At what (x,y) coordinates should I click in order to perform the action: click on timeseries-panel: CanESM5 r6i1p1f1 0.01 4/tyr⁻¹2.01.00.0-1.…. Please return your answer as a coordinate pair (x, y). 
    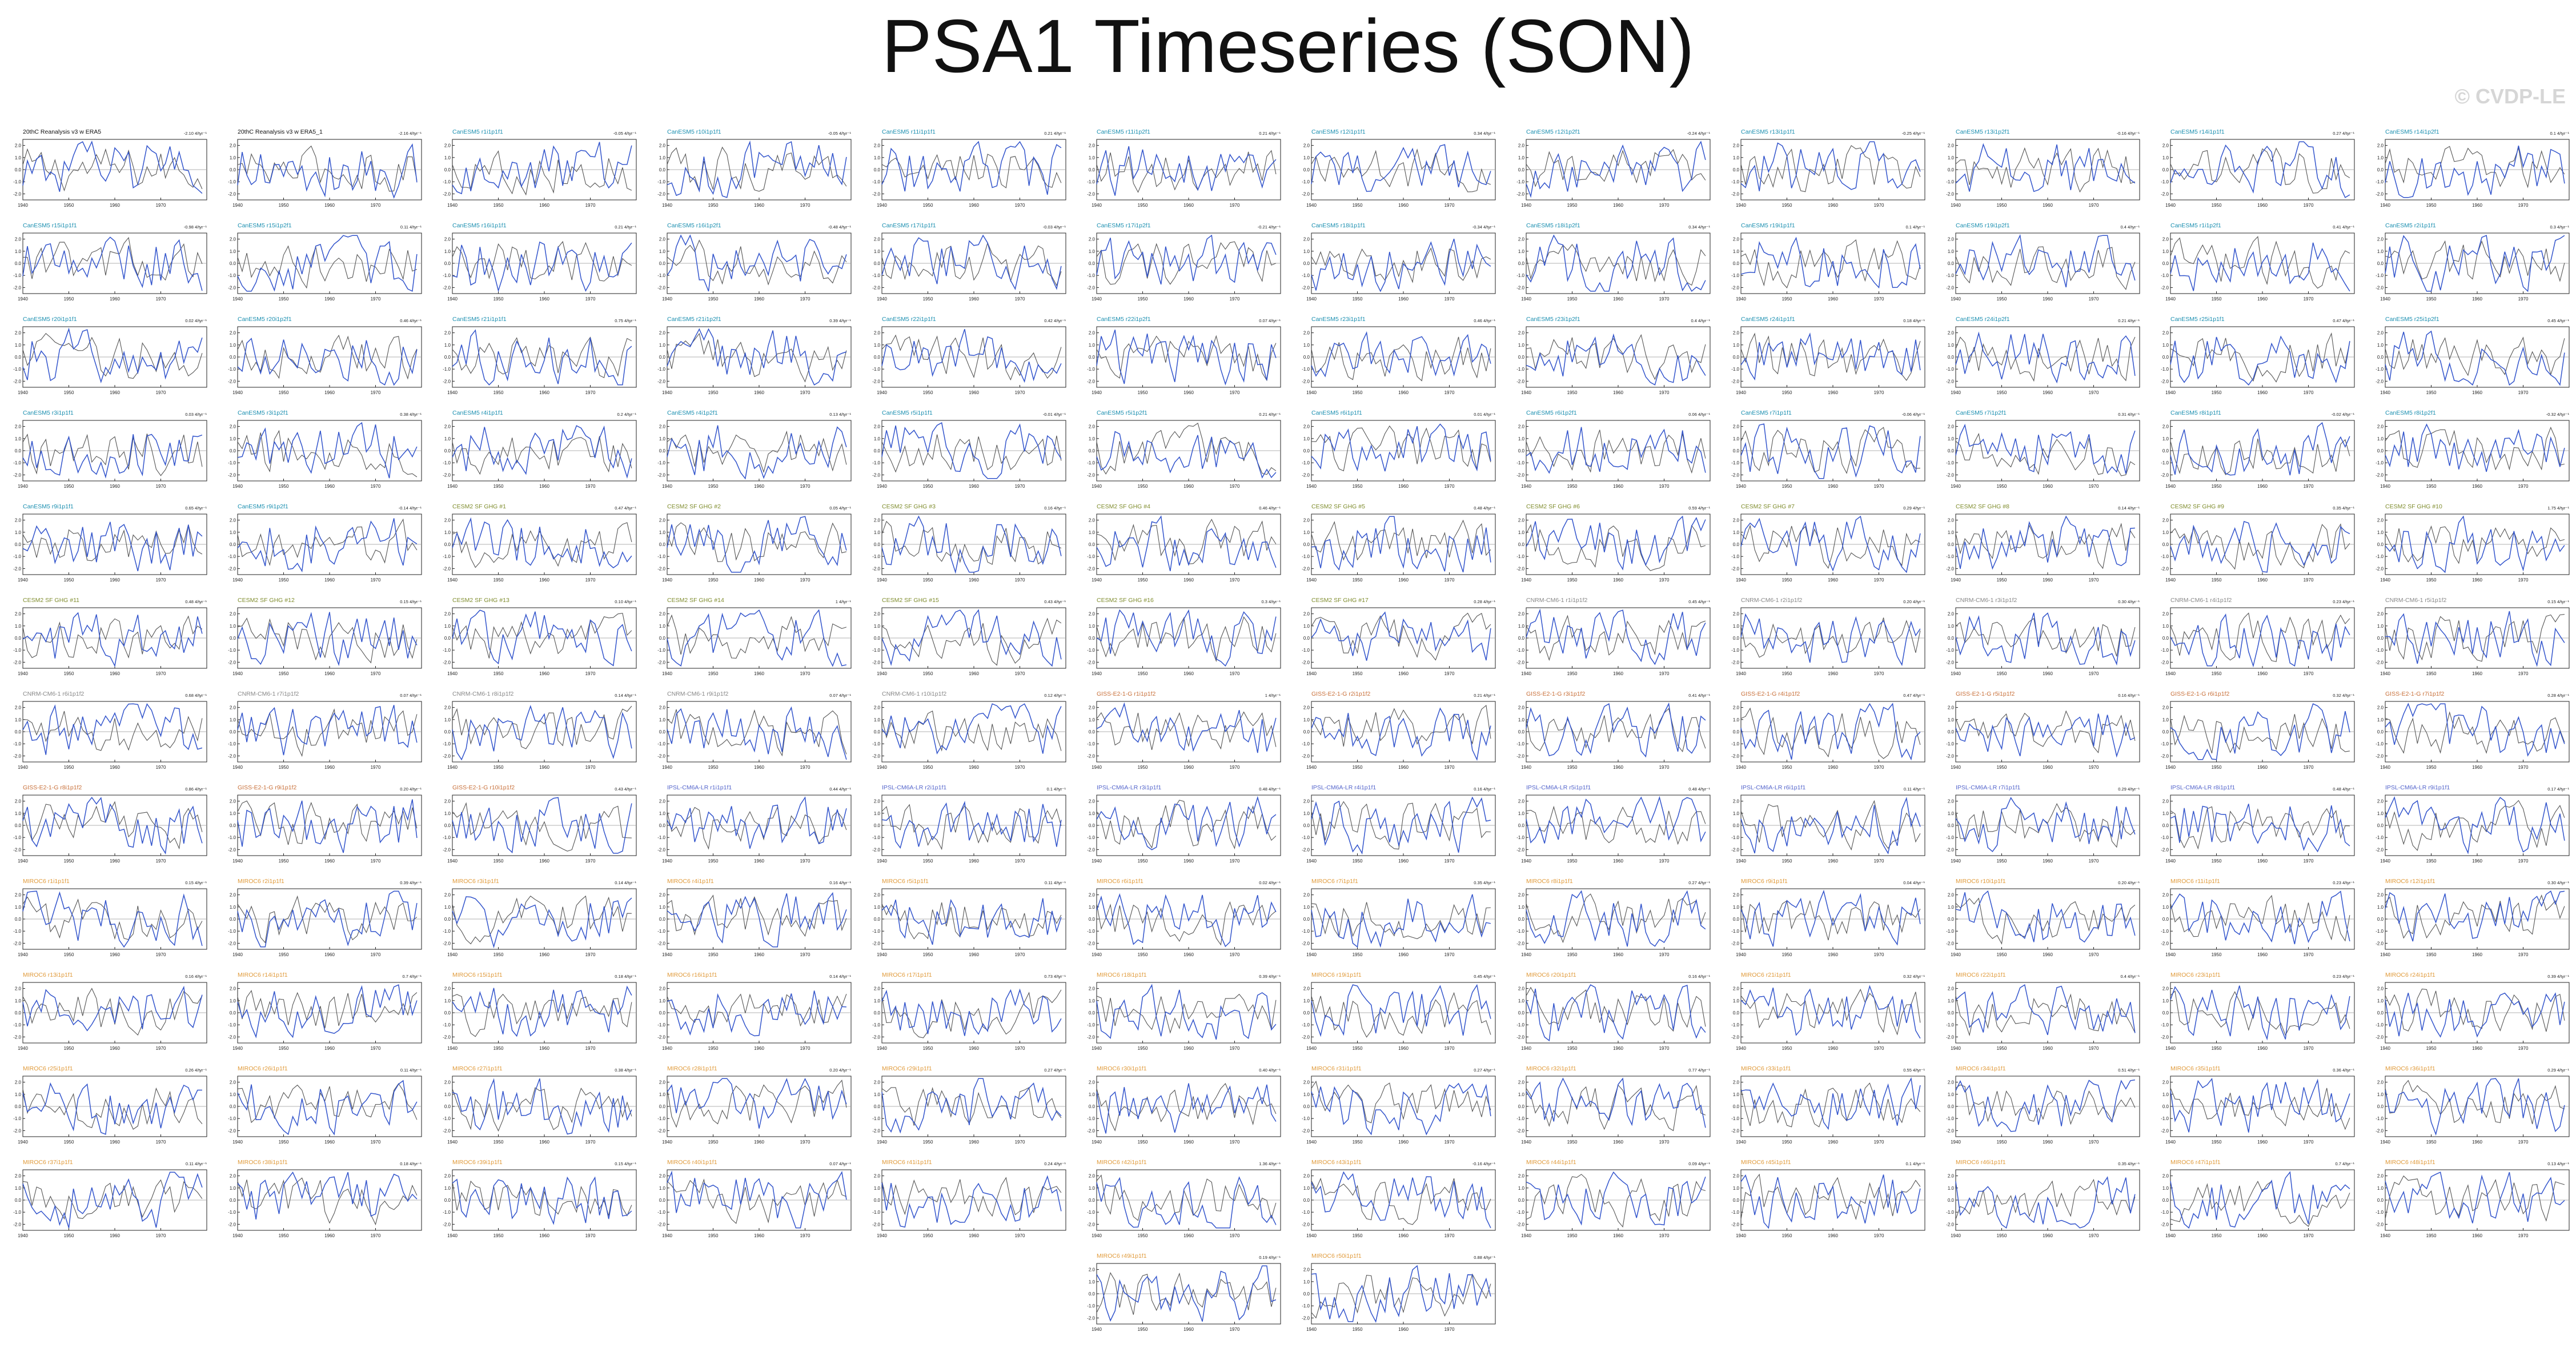
    Looking at the image, I should click on (1399, 449).